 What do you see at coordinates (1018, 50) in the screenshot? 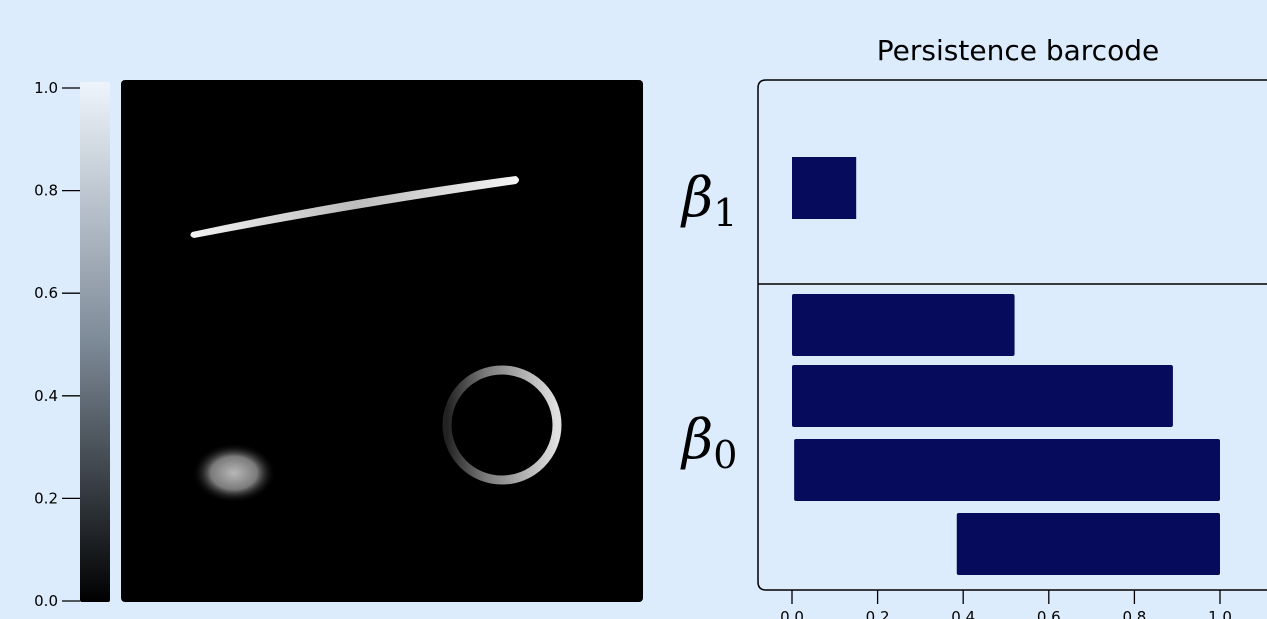
I see `barcode-title: Persistence barcode` at bounding box center [1018, 50].